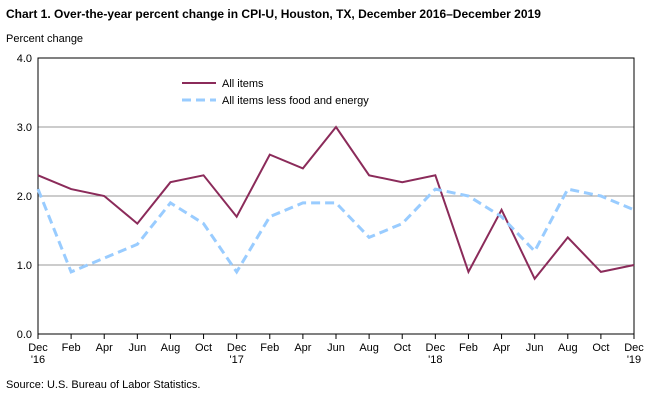 This screenshot has height=400, width=654. I want to click on y-tick-label: 0.0, so click(24, 335).